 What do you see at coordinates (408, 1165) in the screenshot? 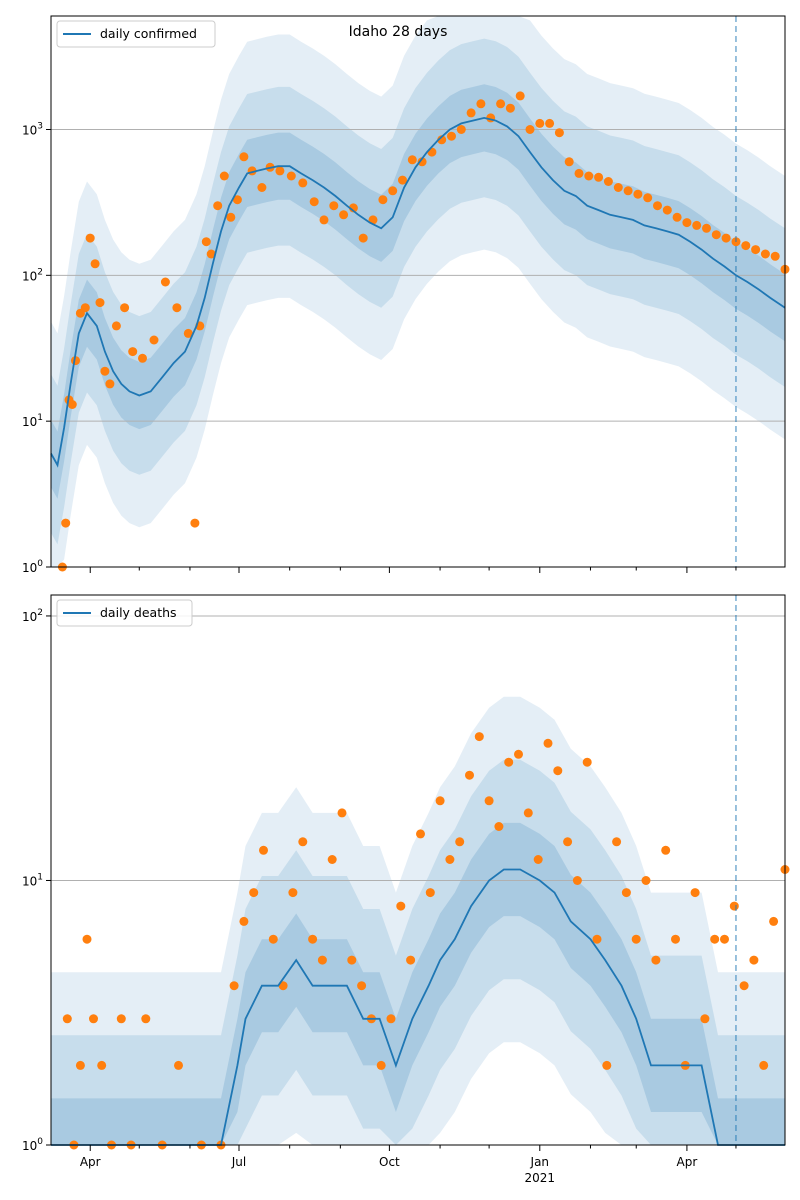
I see `deaths-x-ticks: Apr Jul Oct Jan Apr 2021` at bounding box center [408, 1165].